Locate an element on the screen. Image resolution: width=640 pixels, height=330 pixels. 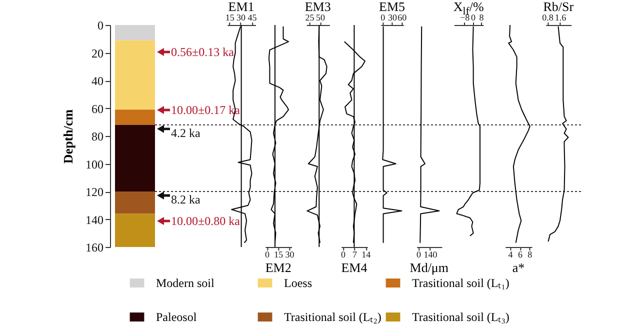
legend-label: Modern soil is located at coordinates (185, 283).